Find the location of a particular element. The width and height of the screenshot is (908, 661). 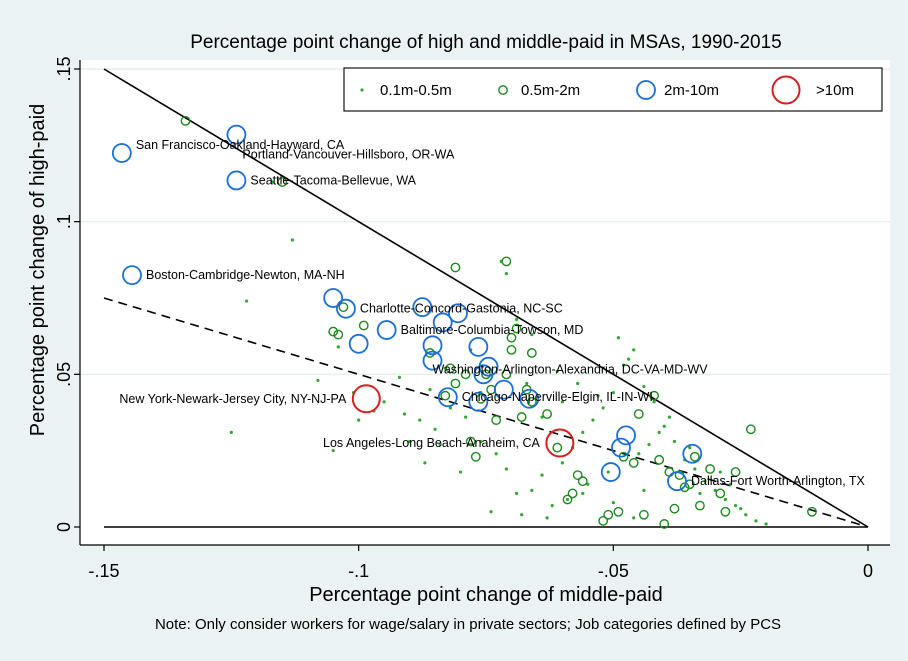

legend-marker-medium is located at coordinates (503, 90).